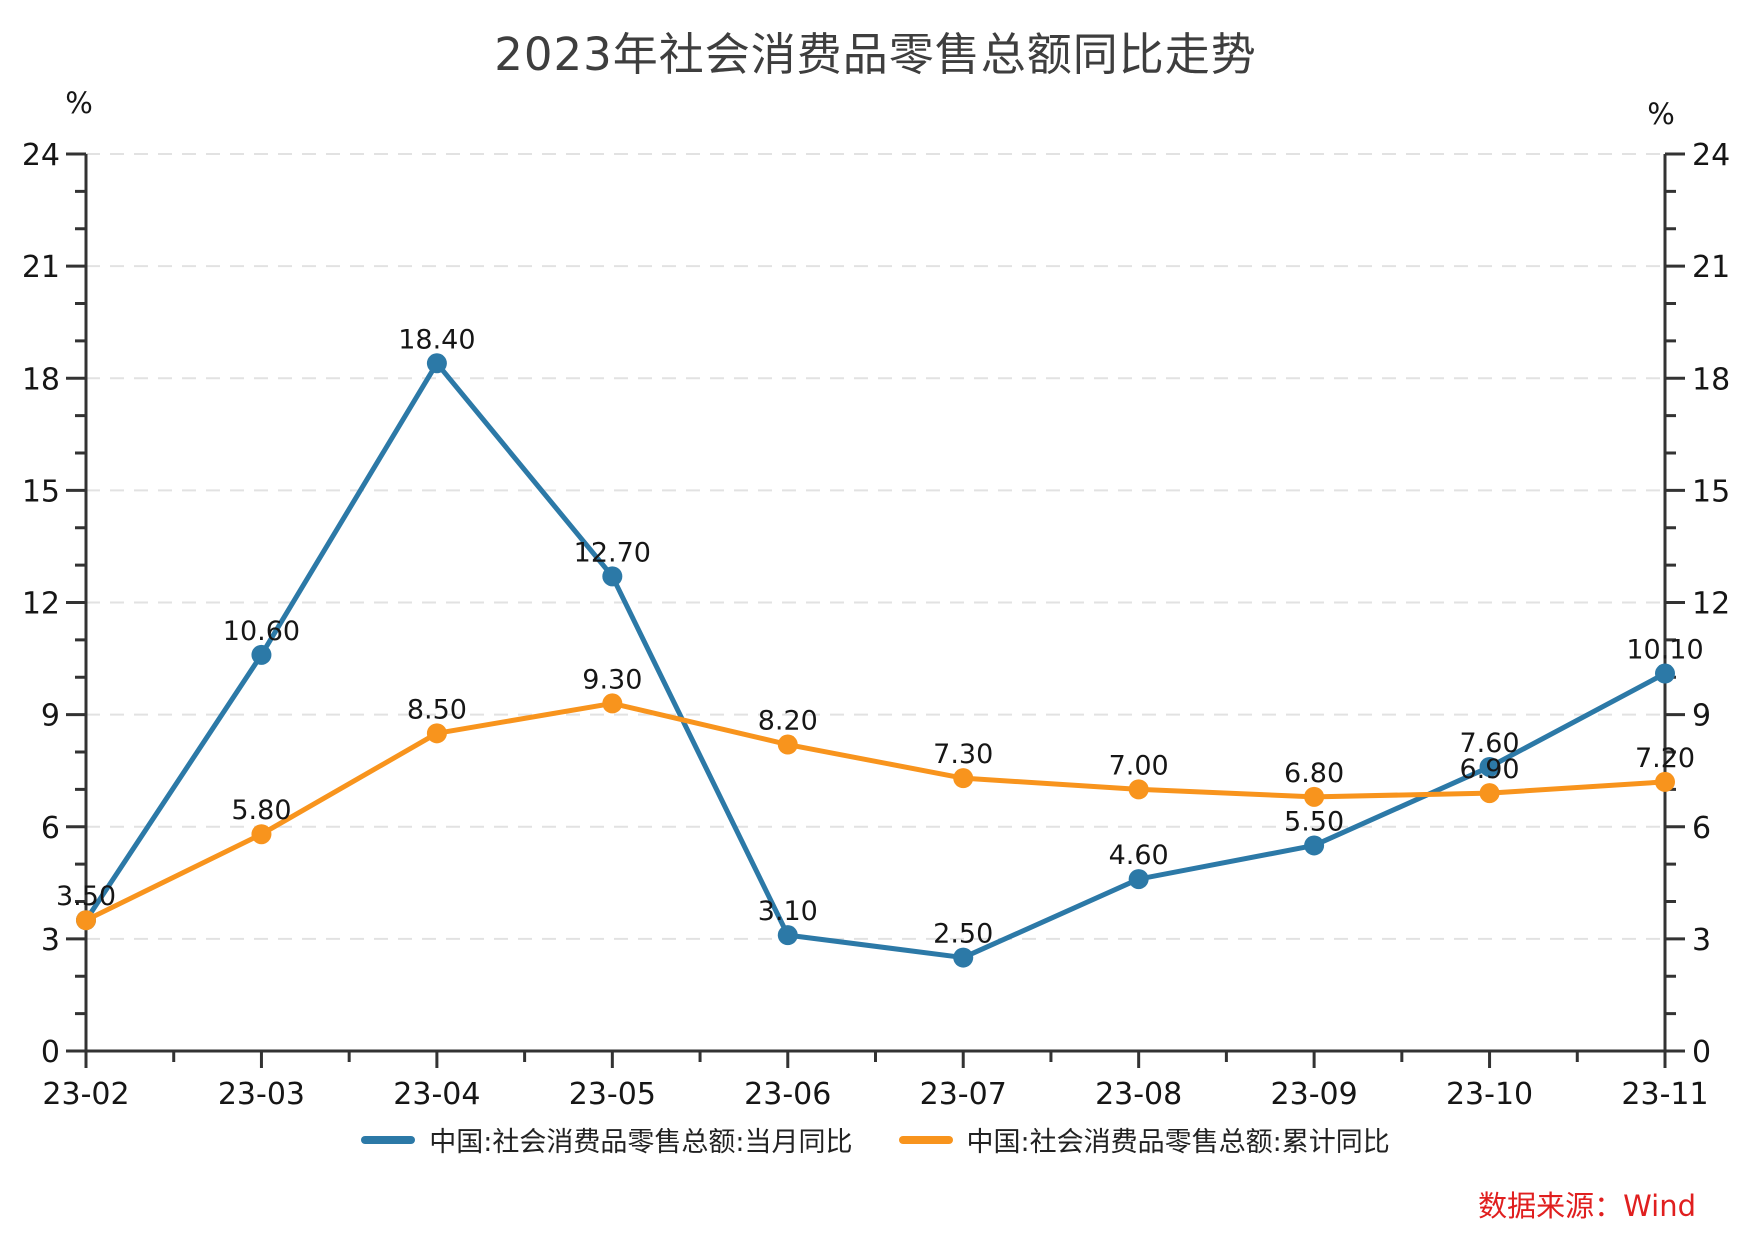  What do you see at coordinates (1178, 1142) in the screenshot?
I see `legend-label-cumulative: 中国:社会消费品零售总额:累计同比` at bounding box center [1178, 1142].